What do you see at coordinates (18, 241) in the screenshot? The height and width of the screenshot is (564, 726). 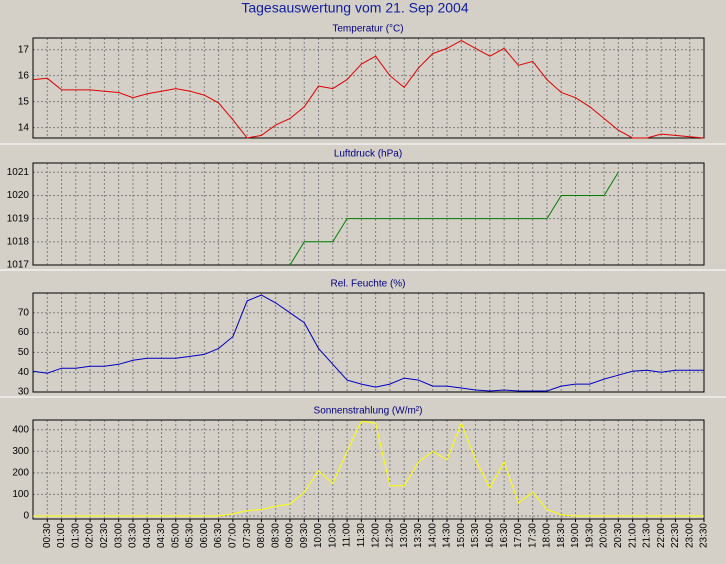 I see `y-tick-label: 1018` at bounding box center [18, 241].